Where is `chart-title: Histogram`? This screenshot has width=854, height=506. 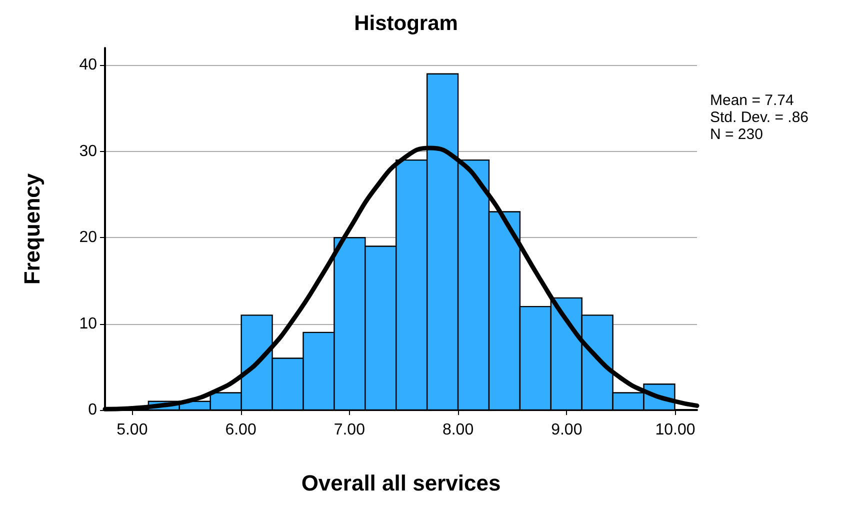
chart-title: Histogram is located at coordinates (406, 23).